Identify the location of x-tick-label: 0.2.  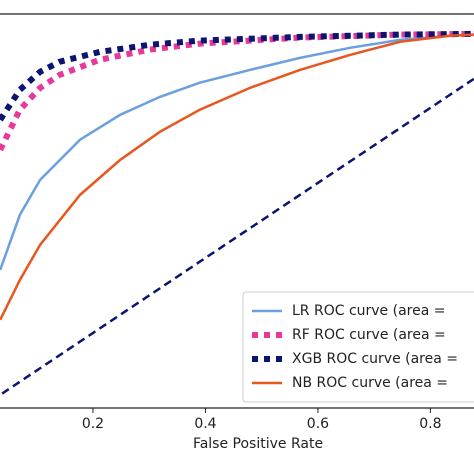
(93, 424).